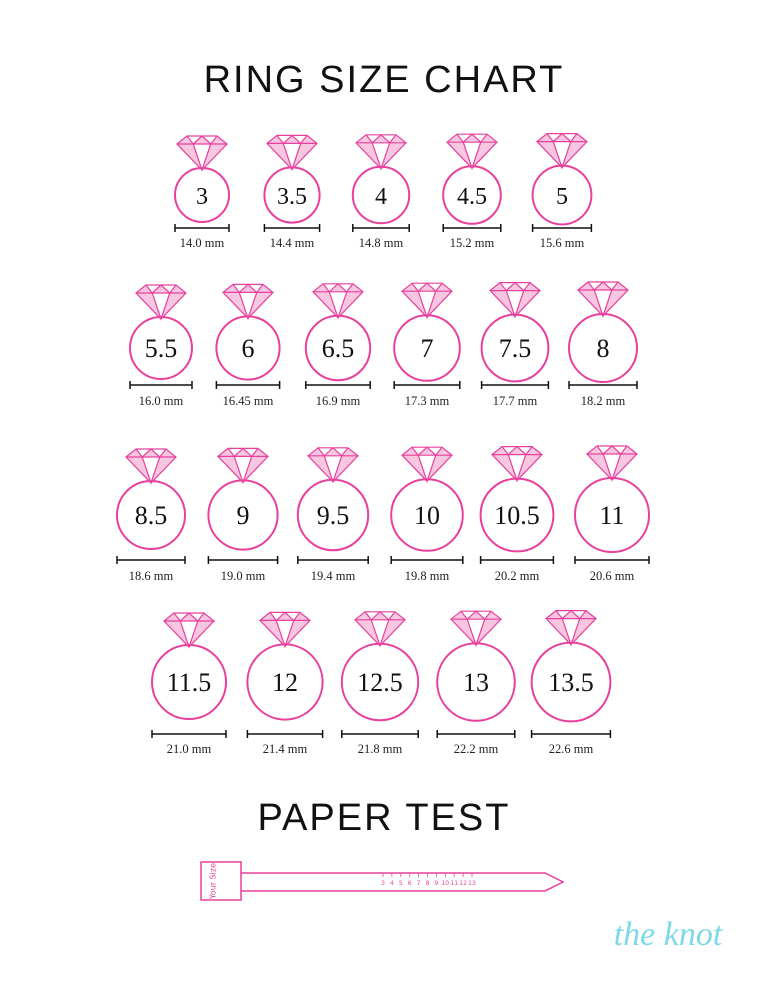  I want to click on ring-size: 6, so click(248, 348).